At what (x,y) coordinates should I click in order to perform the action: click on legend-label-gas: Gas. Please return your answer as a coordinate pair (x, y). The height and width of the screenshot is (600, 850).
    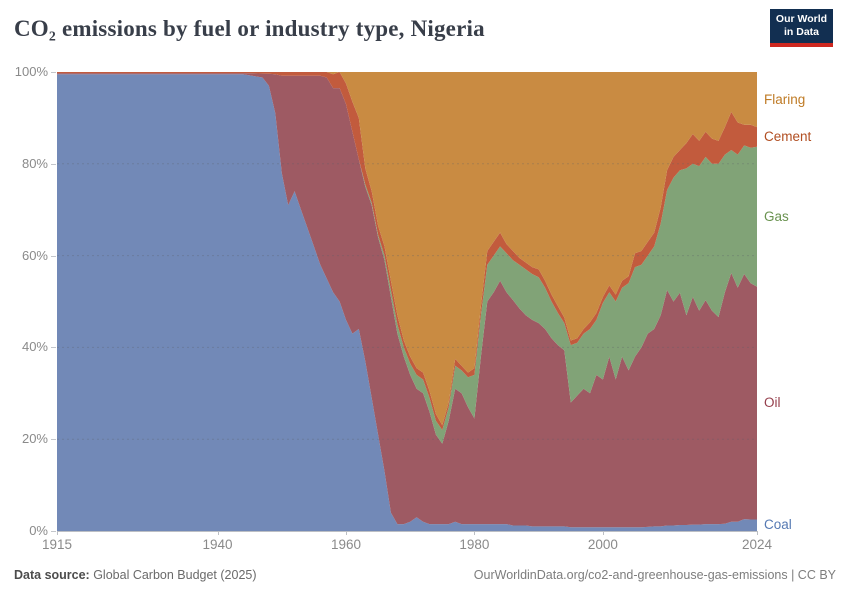
    Looking at the image, I should click on (776, 216).